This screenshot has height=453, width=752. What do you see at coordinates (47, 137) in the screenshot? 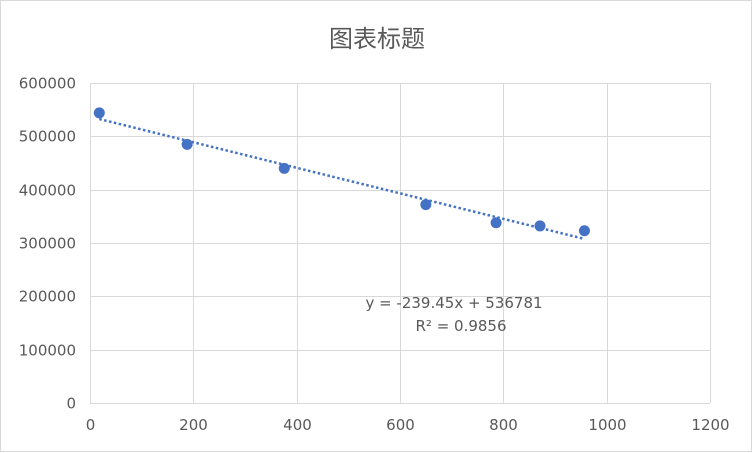
I see `y-tick-label: 500000` at bounding box center [47, 137].